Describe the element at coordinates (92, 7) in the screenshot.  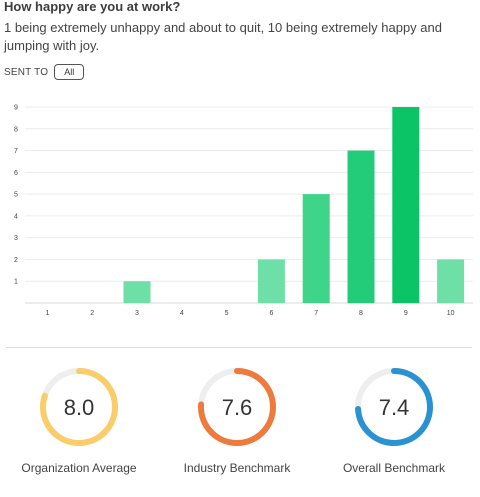
I see `question-title: How happy are you at work?` at that location.